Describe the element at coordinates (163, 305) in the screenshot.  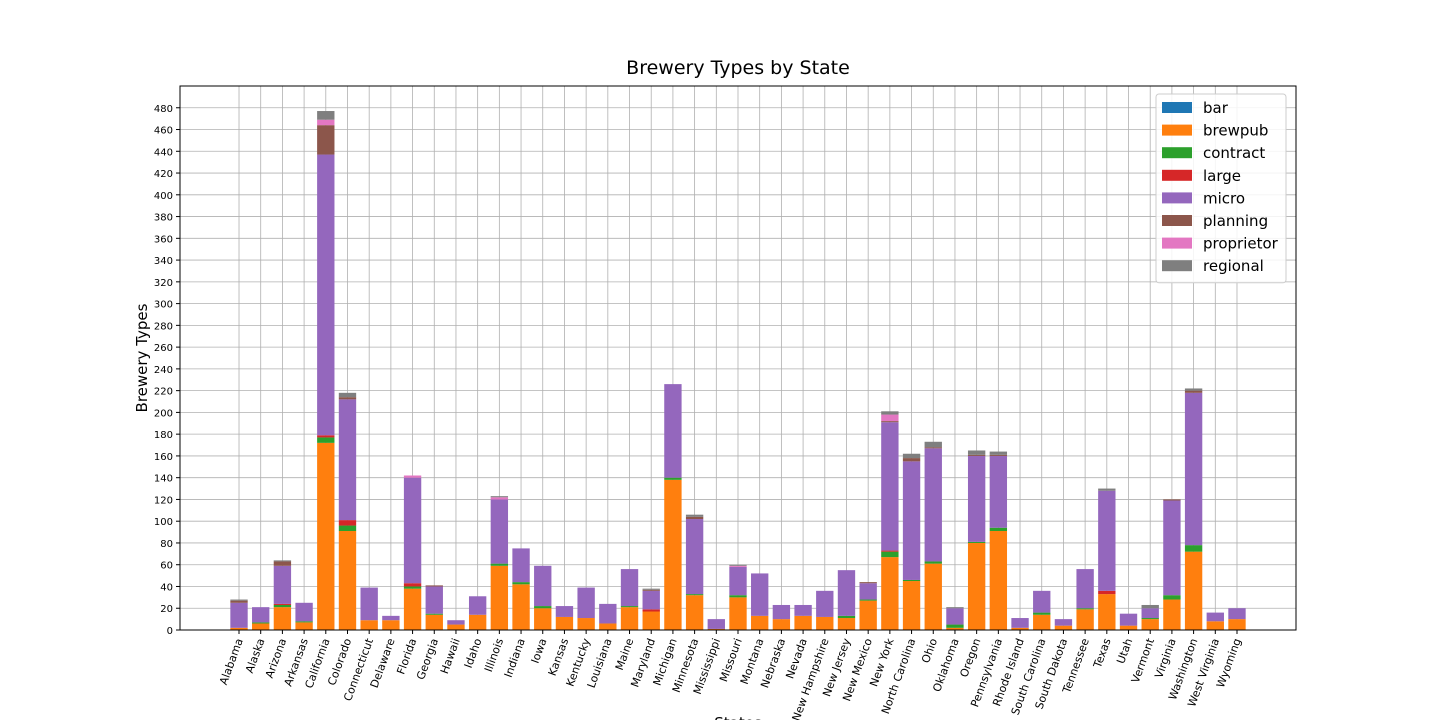
I see `y-tick-label: 300` at that location.